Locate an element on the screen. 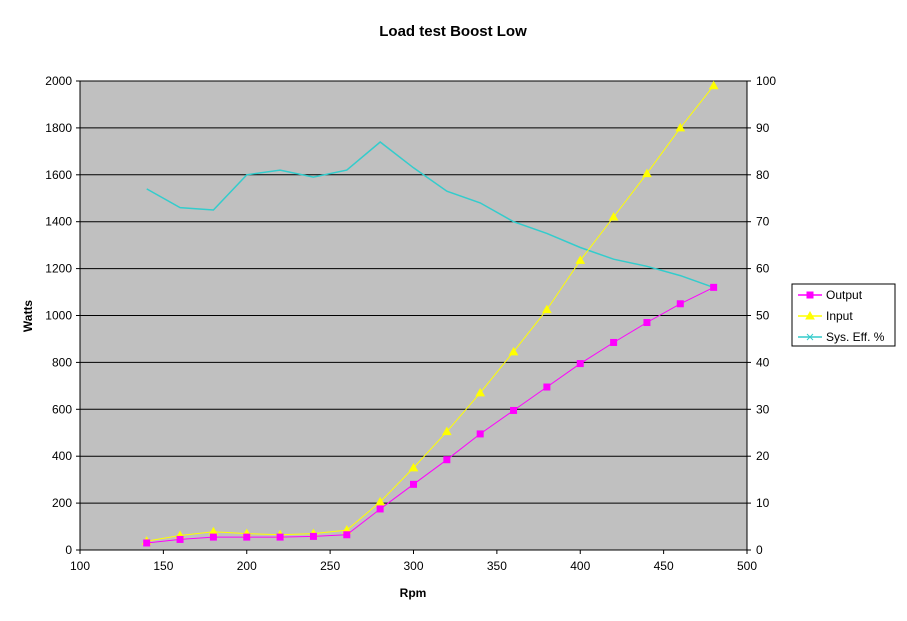 The height and width of the screenshot is (621, 907). y-tick-label: 0 is located at coordinates (68, 550).